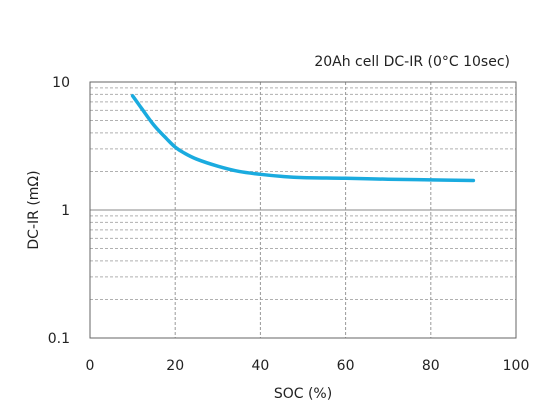 The image size is (550, 415). I want to click on y-axis-tick-labels: 0.1 1 10, so click(59, 211).